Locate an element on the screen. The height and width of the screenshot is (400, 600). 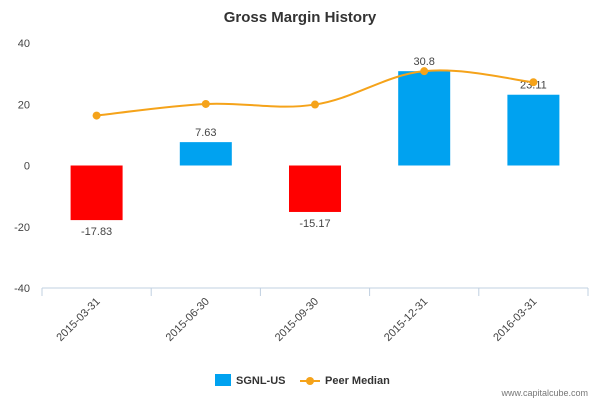
x-tick-label: 2016-03-31 is located at coordinates (515, 320).